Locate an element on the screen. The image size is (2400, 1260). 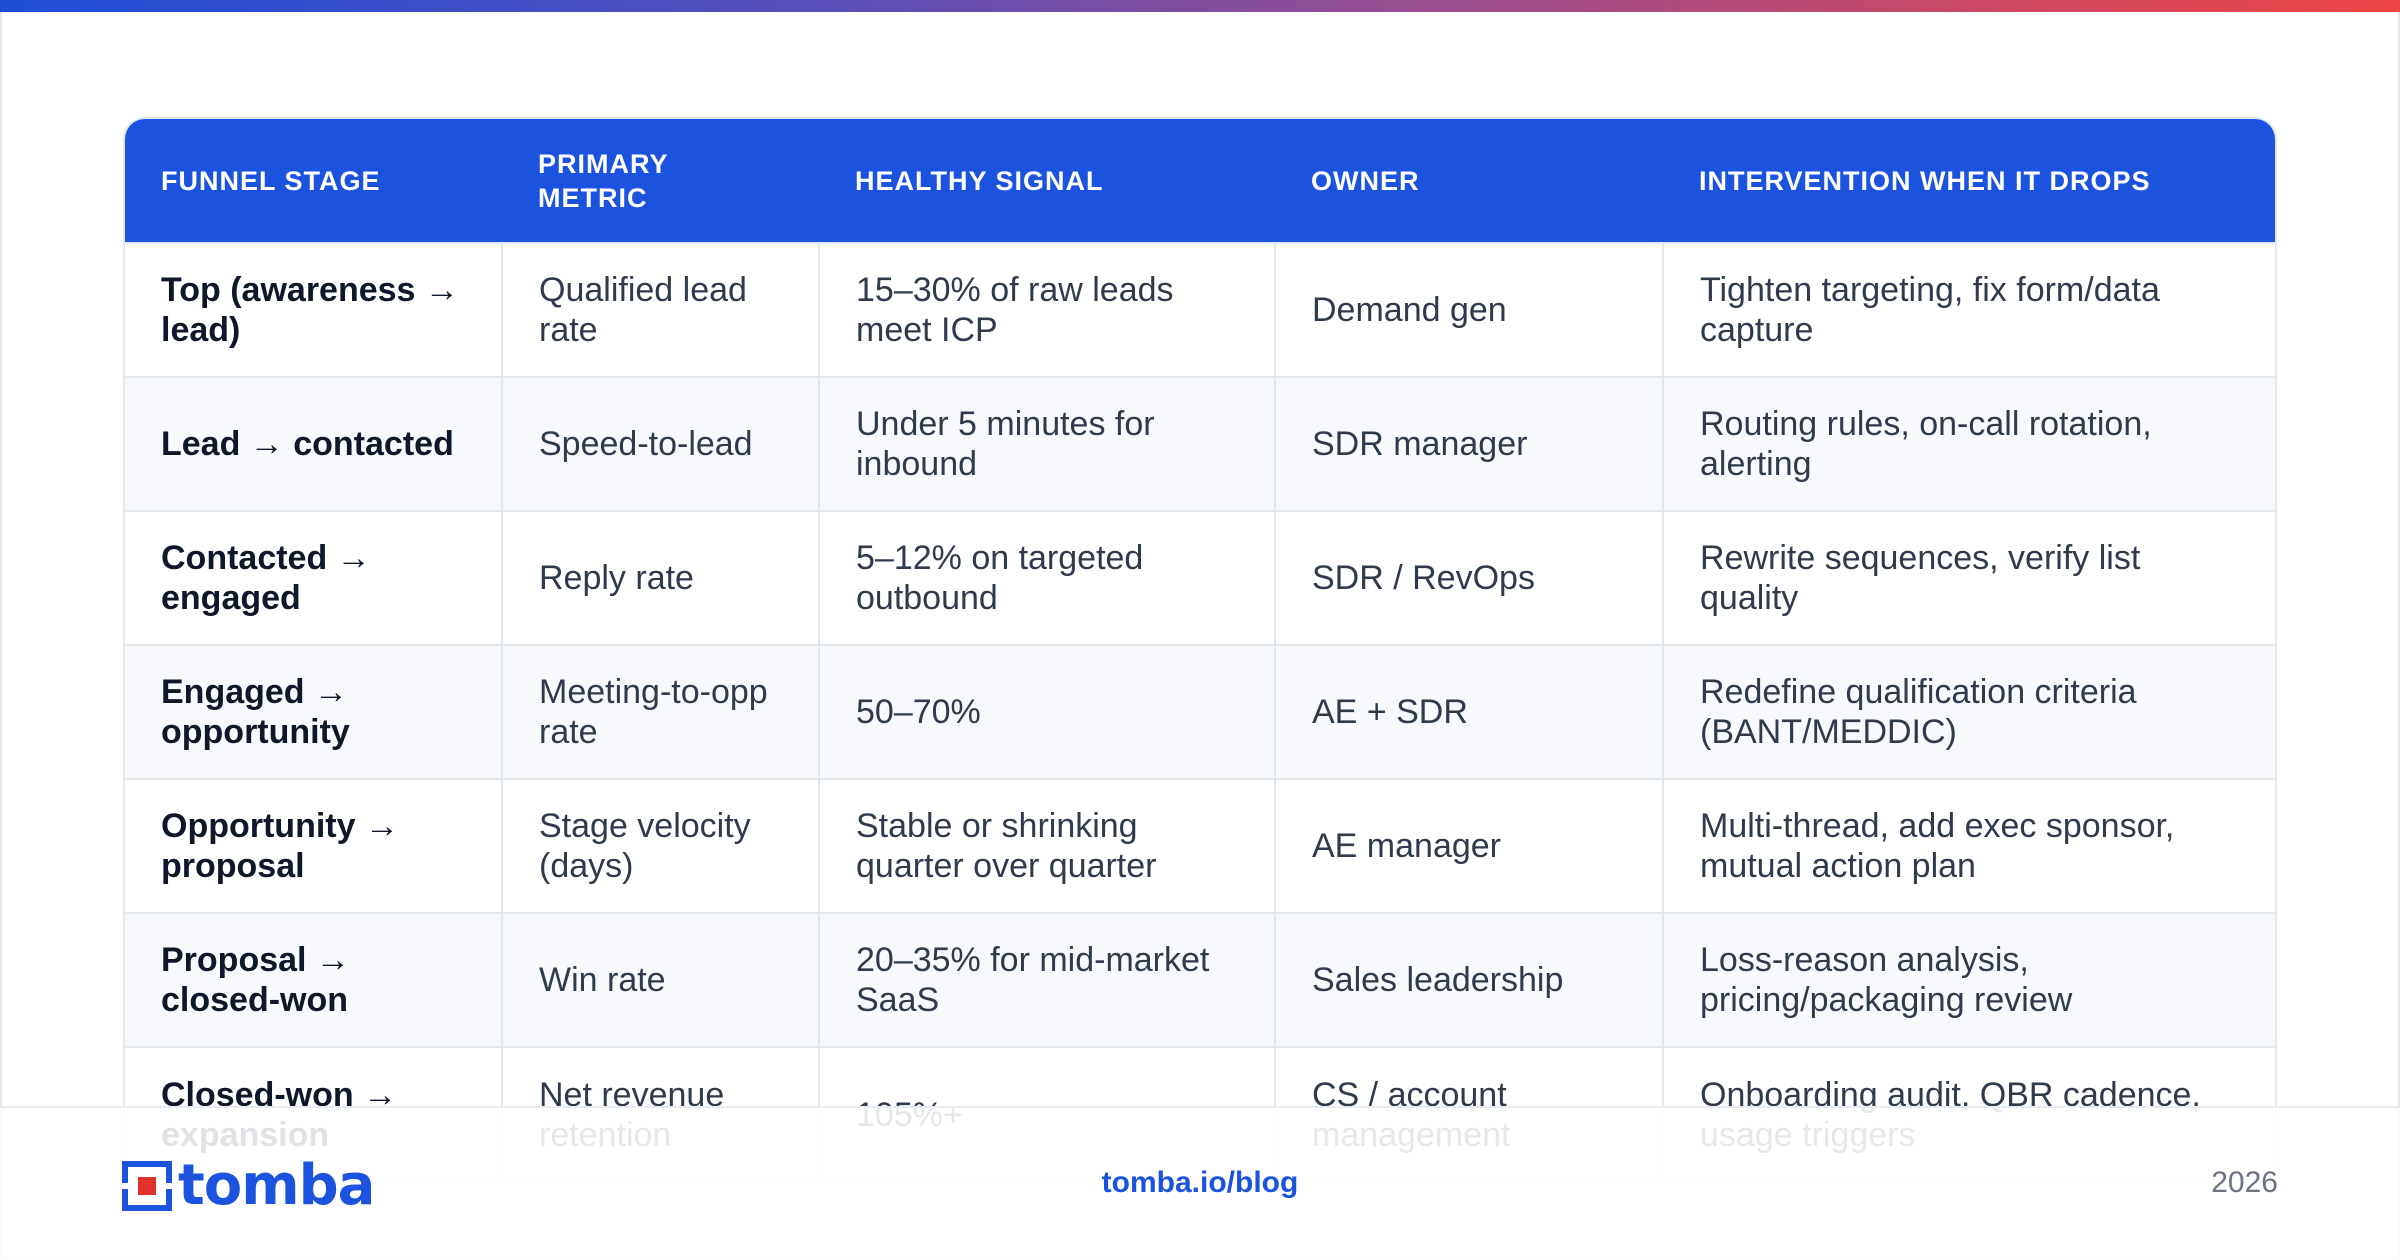
header-primary-metric: PRIMARY METRIC is located at coordinates (603, 180).